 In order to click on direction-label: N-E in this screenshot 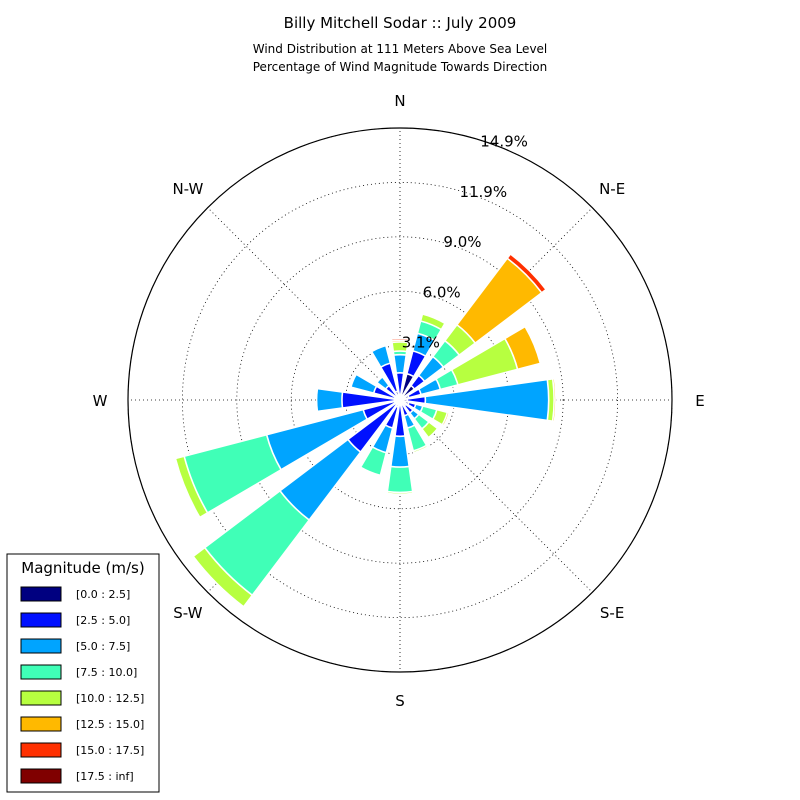, I will do `click(612, 189)`.